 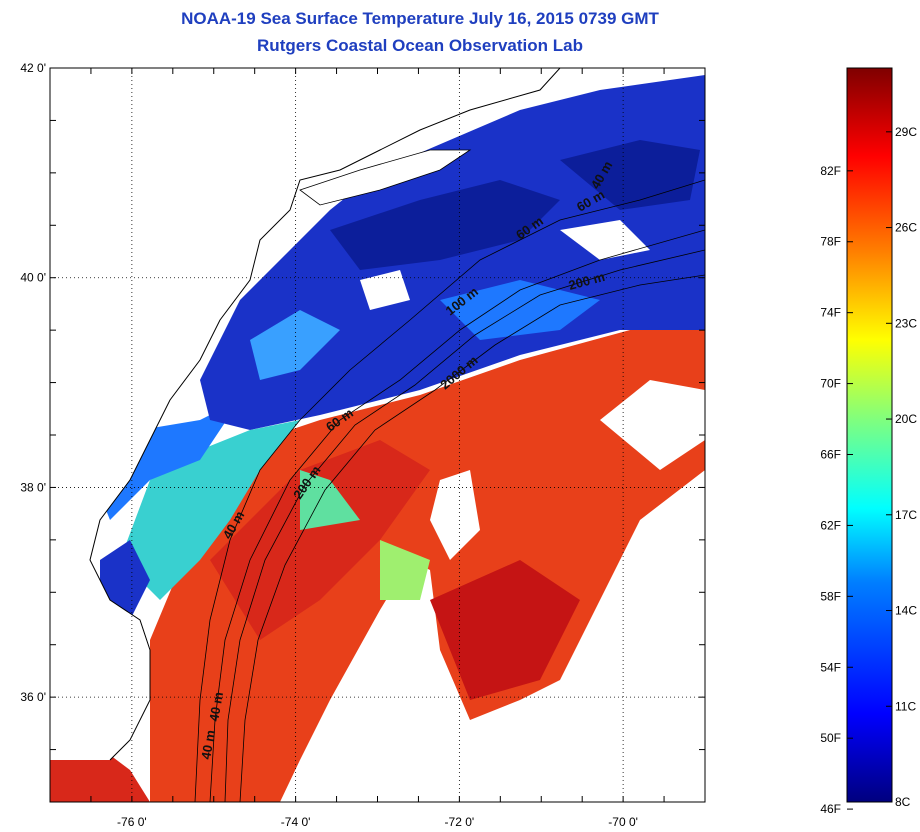 I want to click on lat-tick-label: 42 0', so click(x=33, y=68).